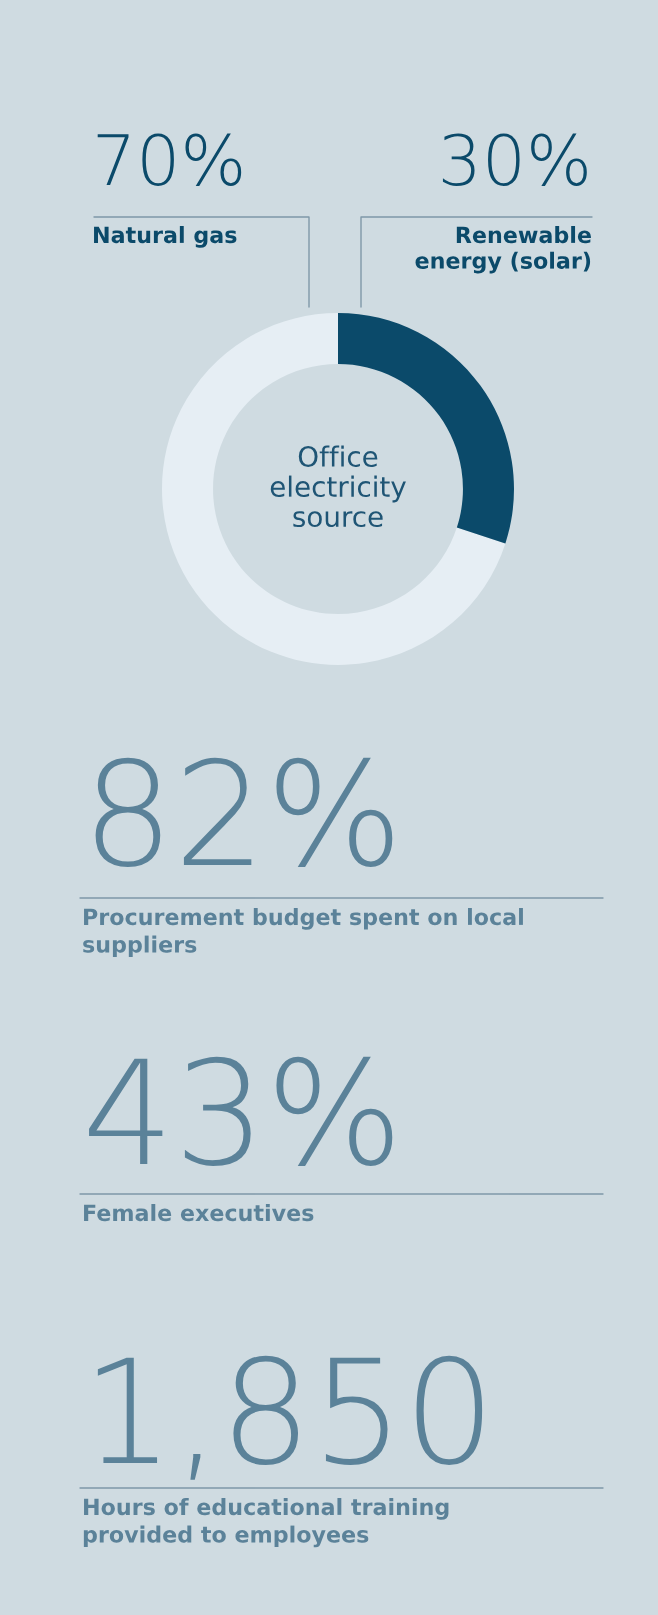 The image size is (658, 1615). What do you see at coordinates (338, 486) in the screenshot?
I see `text: Office electricity source` at bounding box center [338, 486].